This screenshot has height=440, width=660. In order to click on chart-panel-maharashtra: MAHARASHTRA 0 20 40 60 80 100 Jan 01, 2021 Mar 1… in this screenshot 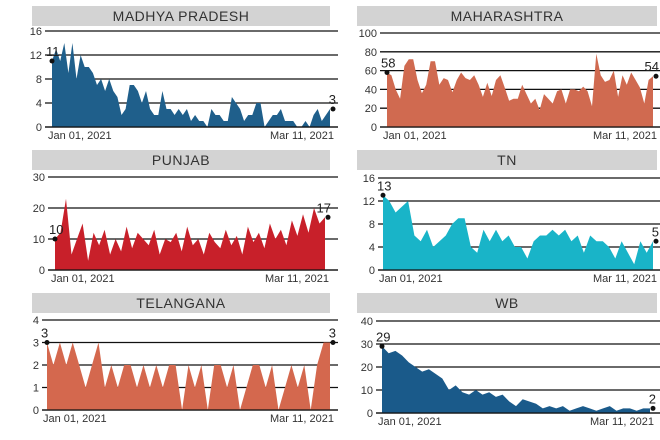, I will do `click(508, 74)`.